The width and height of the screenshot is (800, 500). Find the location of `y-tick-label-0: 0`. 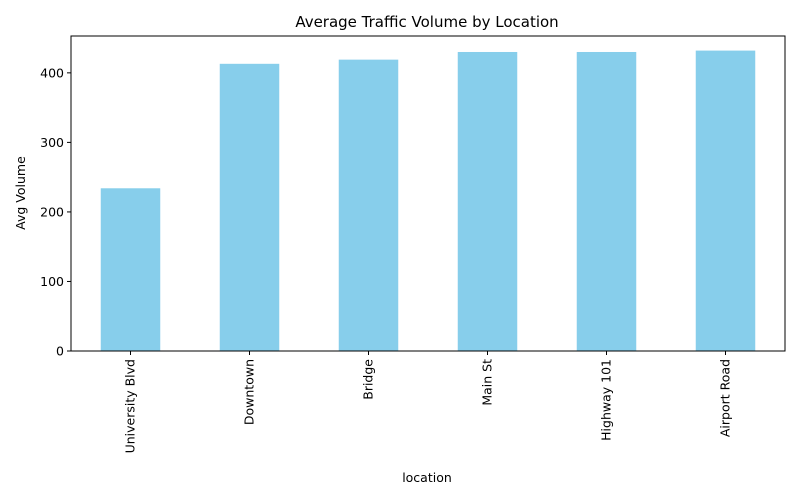

y-tick-label-0: 0 is located at coordinates (60, 351).